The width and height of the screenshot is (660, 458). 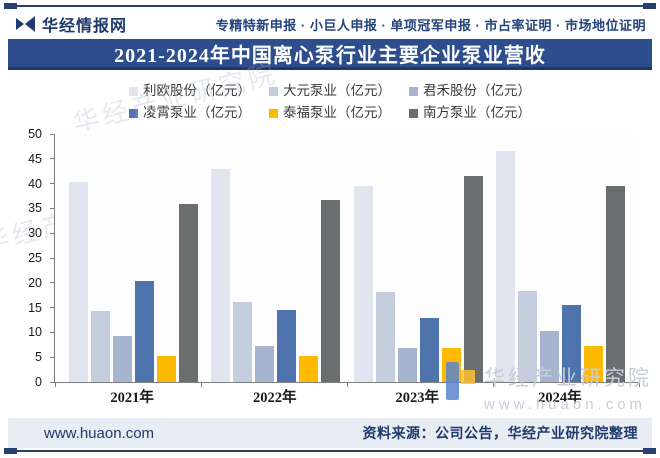 I want to click on y-tick-label: 50, so click(x=35, y=134).